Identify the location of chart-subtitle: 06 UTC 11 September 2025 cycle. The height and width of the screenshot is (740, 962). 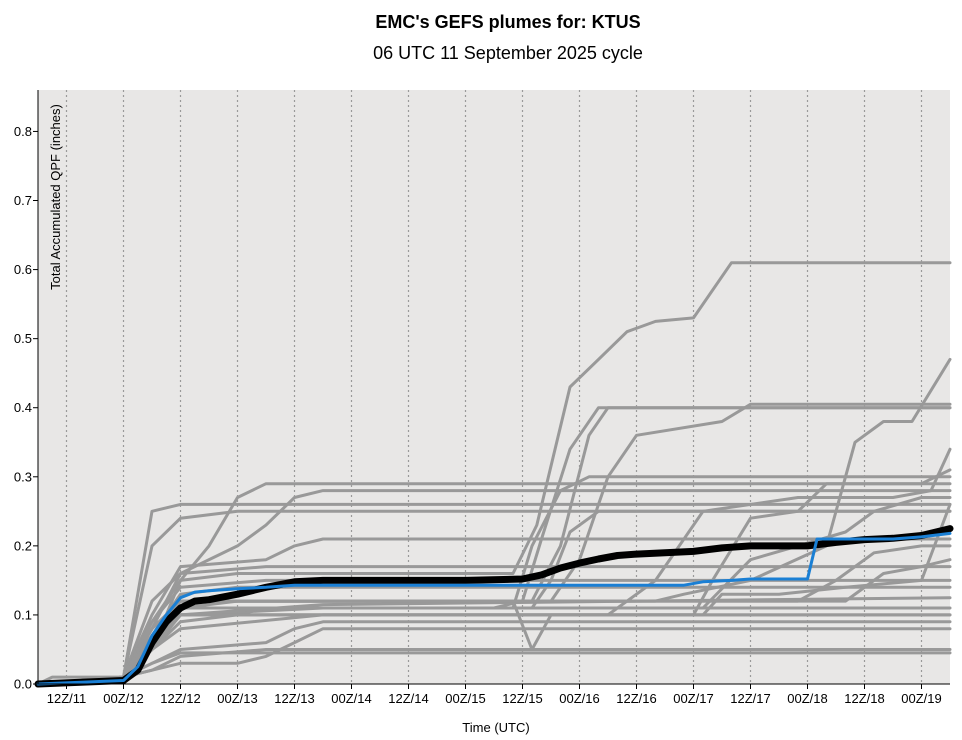
(508, 53).